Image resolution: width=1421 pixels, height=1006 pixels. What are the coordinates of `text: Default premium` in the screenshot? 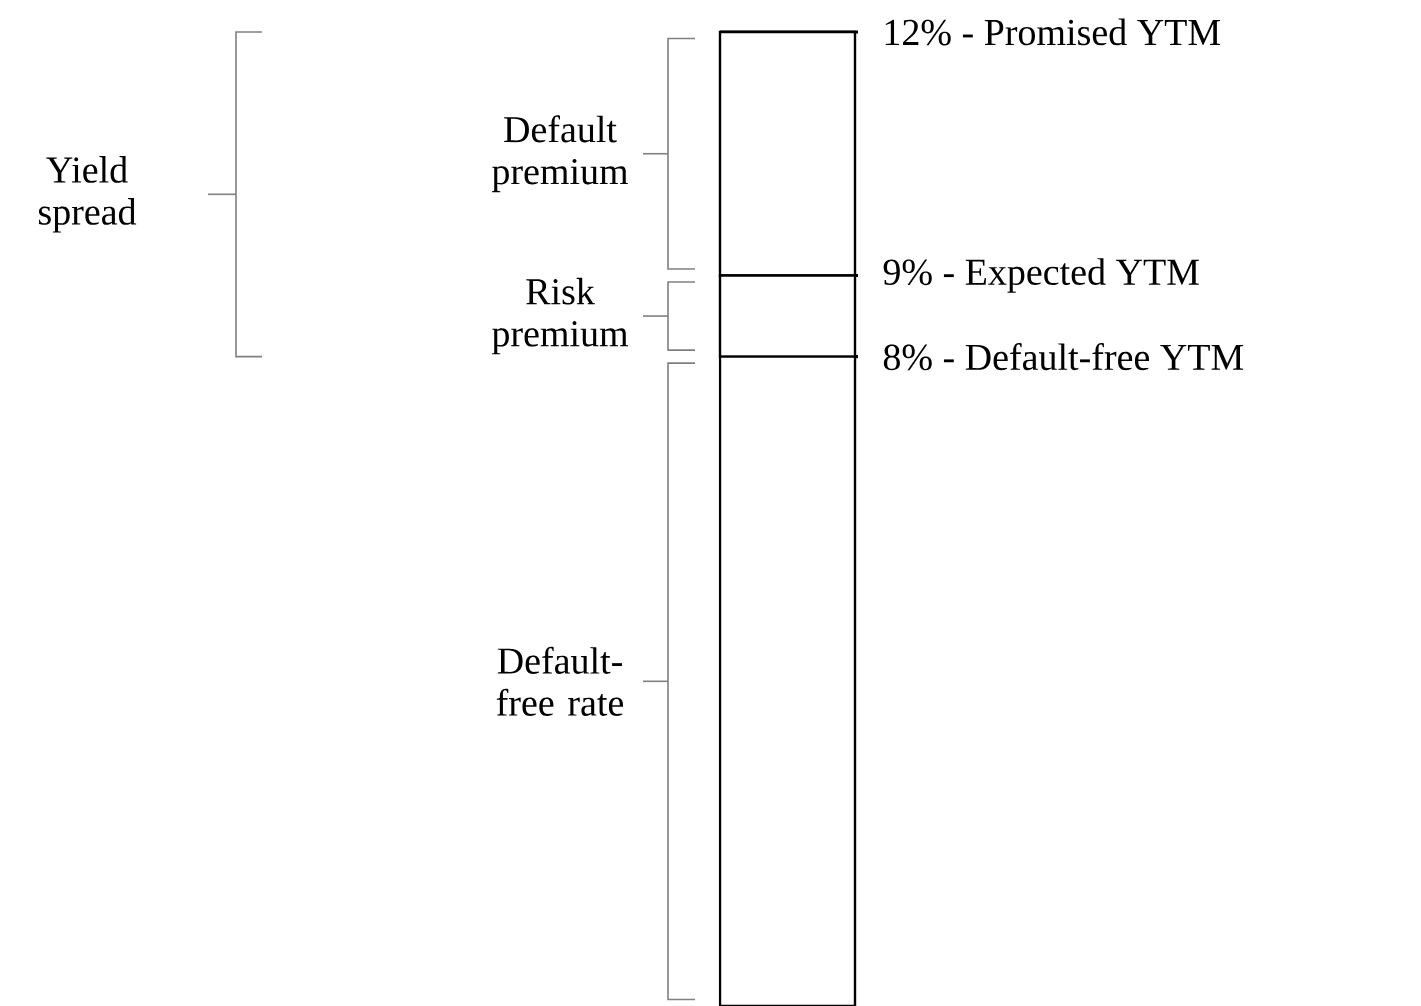 It's located at (560, 154).